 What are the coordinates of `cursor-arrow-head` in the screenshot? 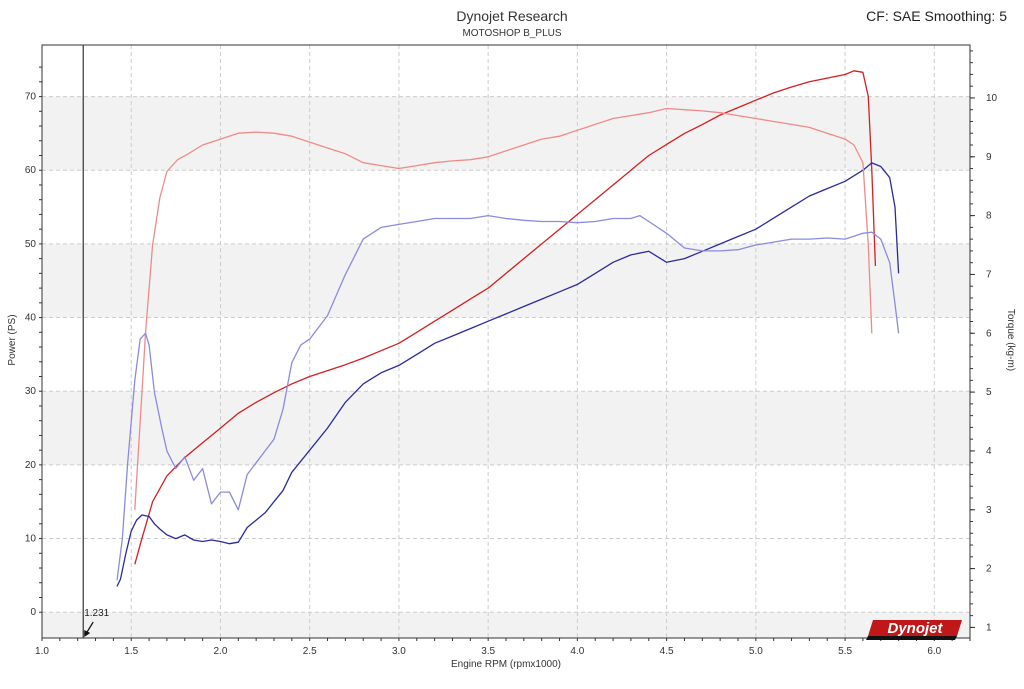 It's located at (87, 633).